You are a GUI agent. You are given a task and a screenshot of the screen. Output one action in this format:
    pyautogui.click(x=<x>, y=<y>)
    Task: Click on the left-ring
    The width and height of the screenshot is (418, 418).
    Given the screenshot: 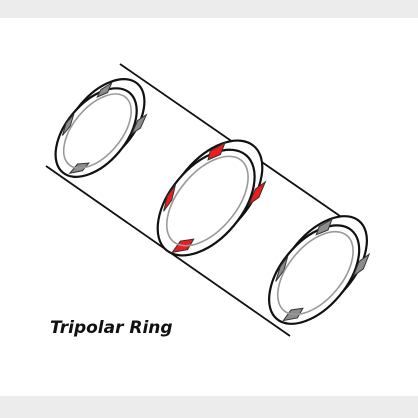 What is the action you would take?
    pyautogui.click(x=101, y=128)
    